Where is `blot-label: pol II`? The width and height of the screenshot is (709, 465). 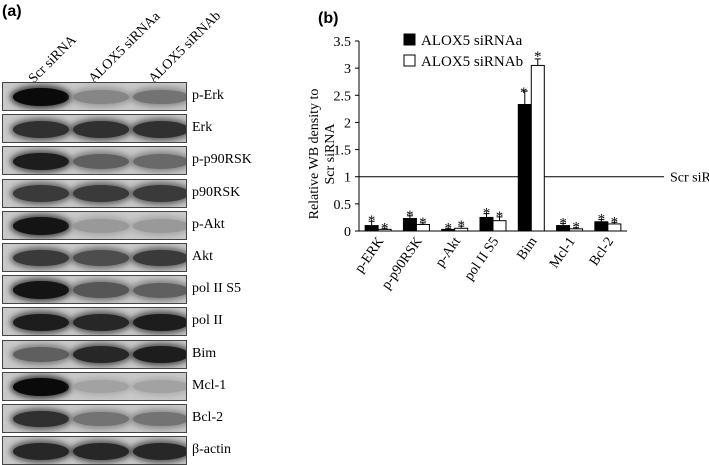 blot-label: pol II is located at coordinates (207, 321).